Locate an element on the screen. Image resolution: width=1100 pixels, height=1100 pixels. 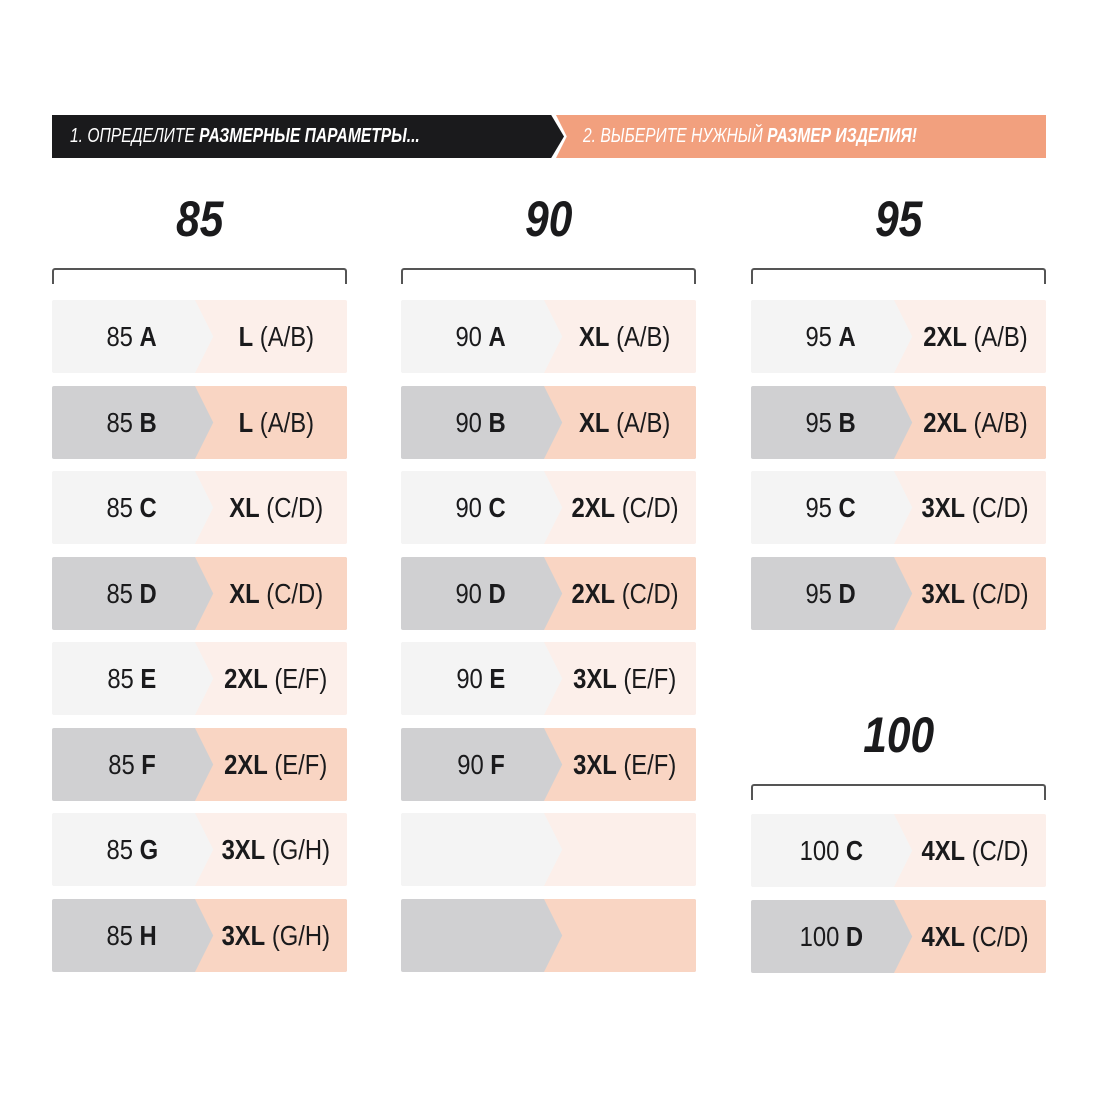
garment-size-cell: XL (A/B) is located at coordinates (620, 336).